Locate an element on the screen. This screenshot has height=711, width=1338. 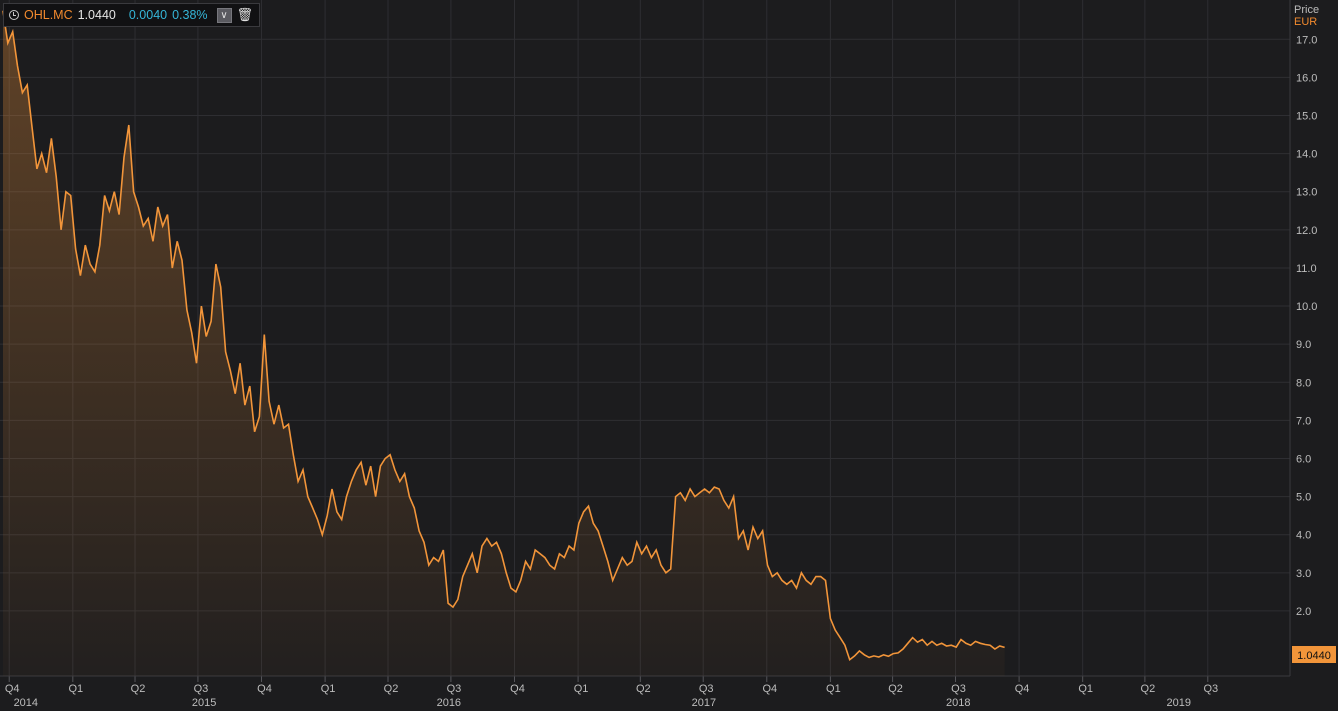
y-tick-label: 15.0 is located at coordinates (1306, 117).